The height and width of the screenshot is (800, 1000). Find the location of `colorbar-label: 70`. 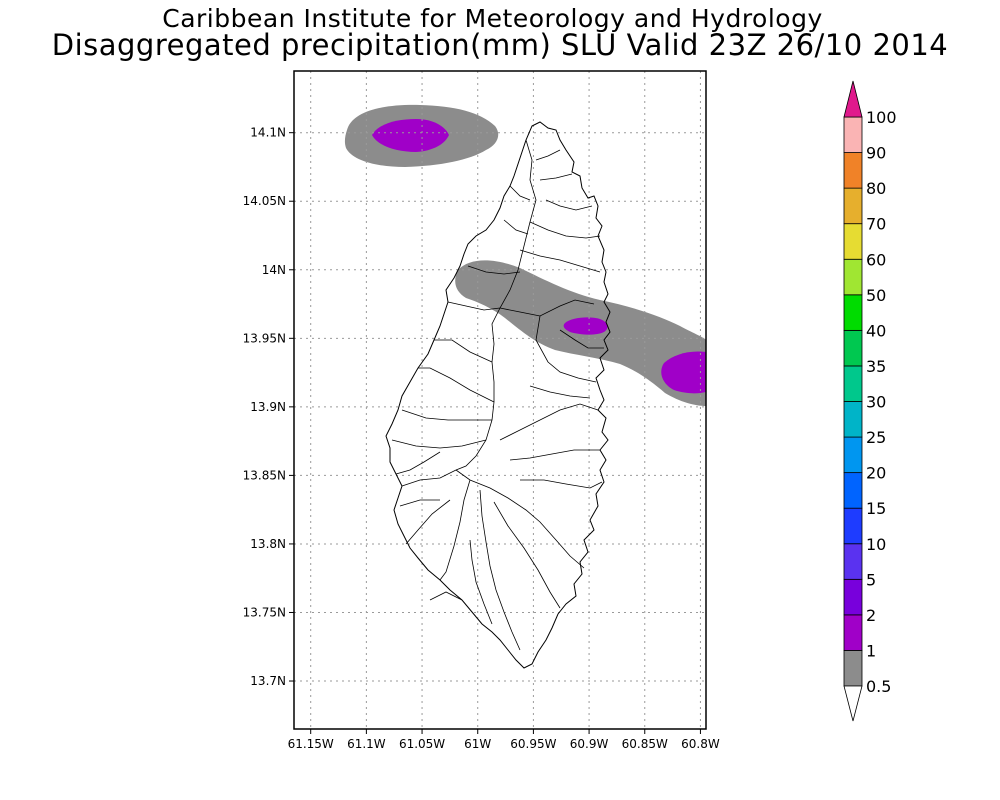

colorbar-label: 70 is located at coordinates (876, 224).